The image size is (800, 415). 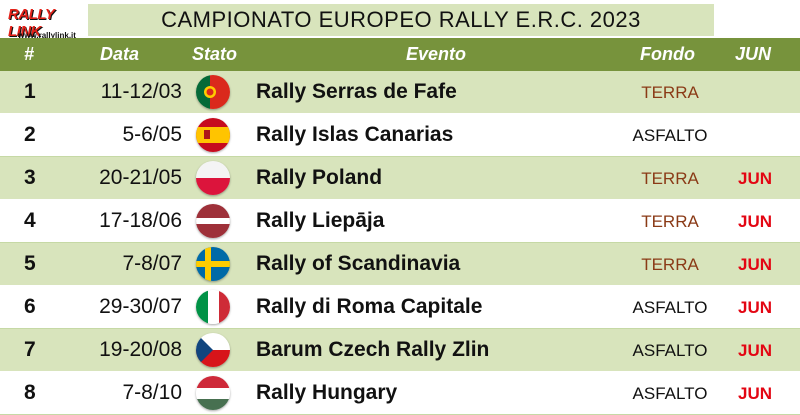 I want to click on row-event: Rally Liepāja, so click(x=320, y=220).